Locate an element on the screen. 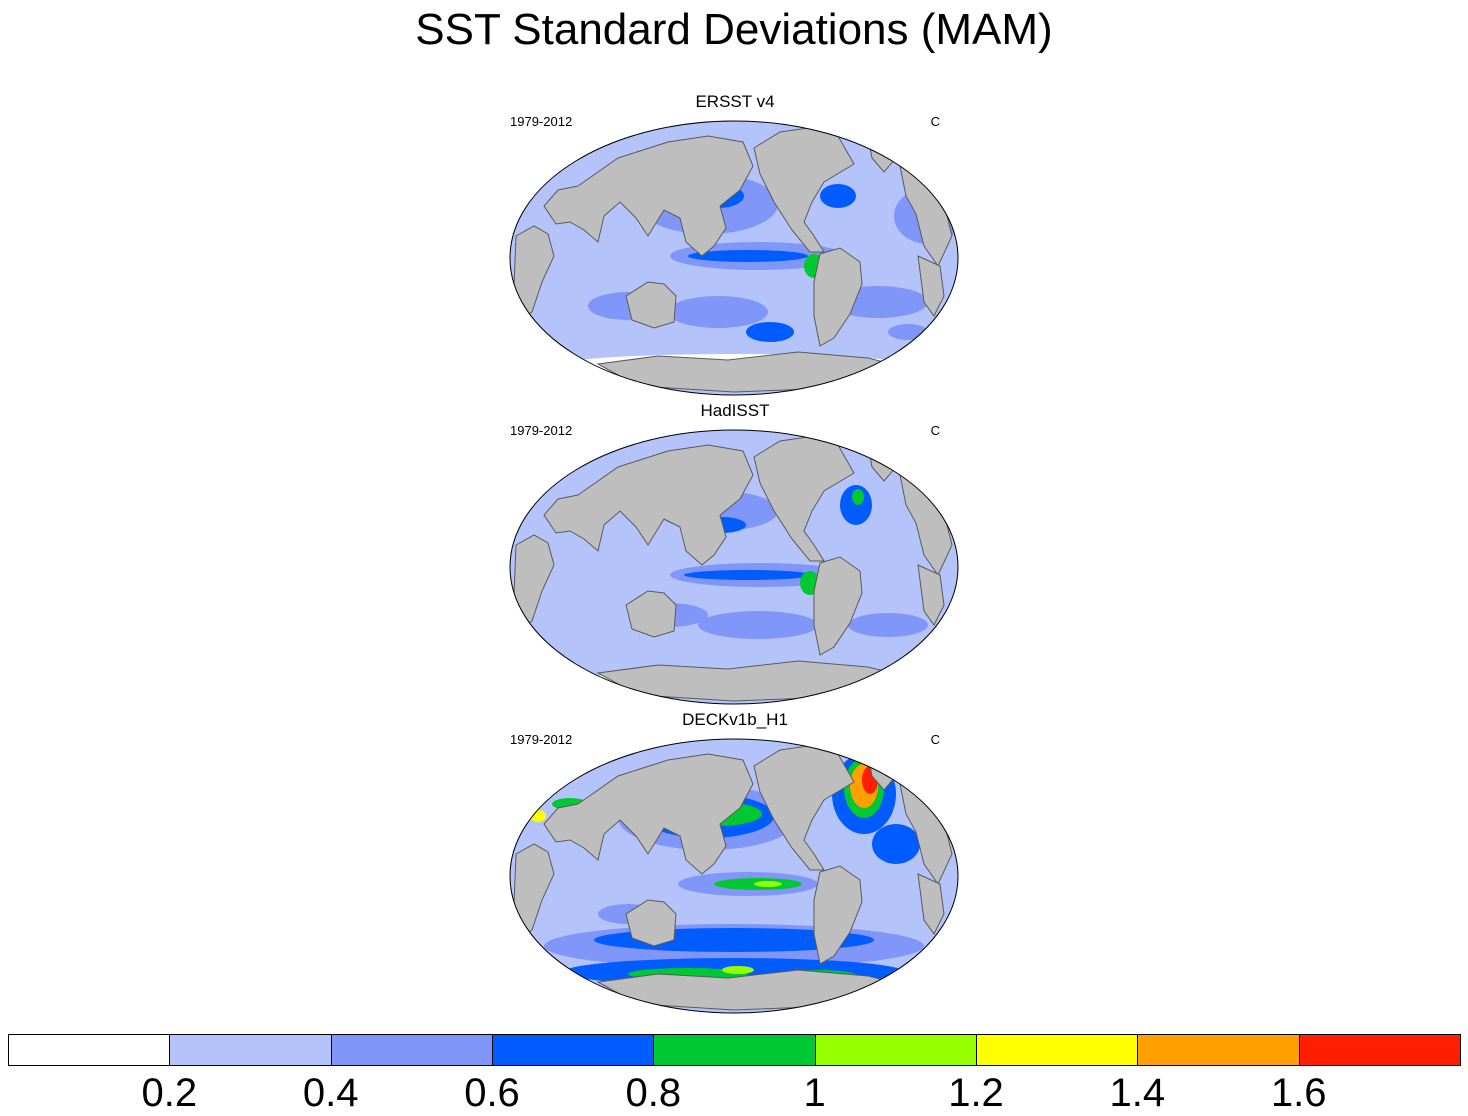 This screenshot has width=1468, height=1116. colorbar-tick-label: 1.6 is located at coordinates (1298, 1093).